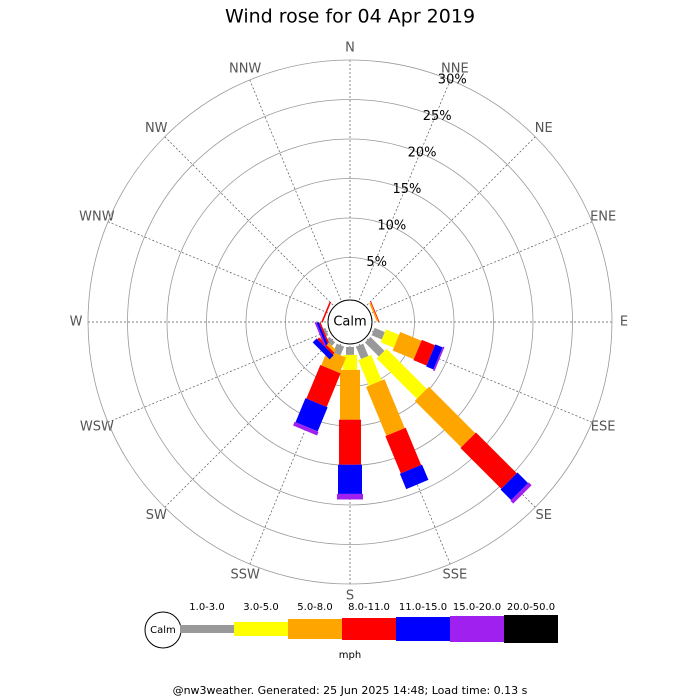  What do you see at coordinates (406, 189) in the screenshot?
I see `y-tick-label: 15%` at bounding box center [406, 189].